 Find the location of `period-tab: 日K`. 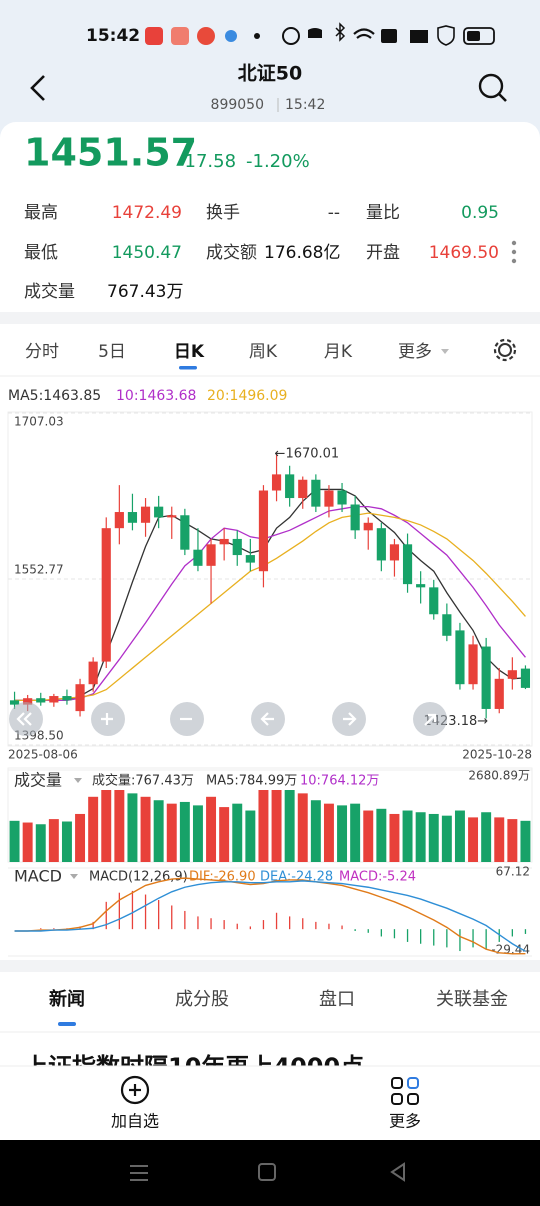

period-tab: 日K is located at coordinates (189, 352).